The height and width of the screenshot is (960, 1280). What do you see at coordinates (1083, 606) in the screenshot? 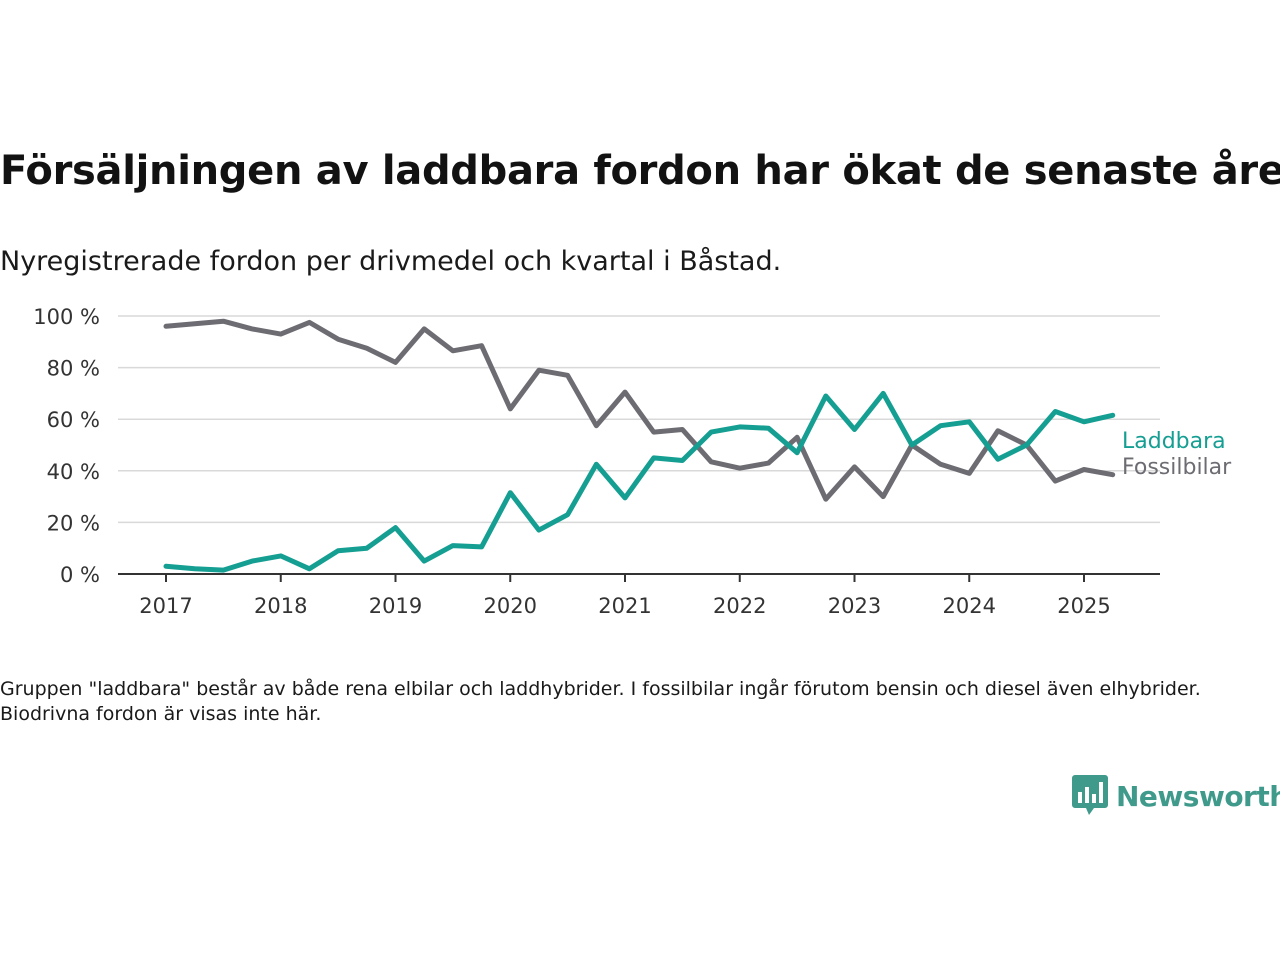
I see `x-tick-label: 2025` at bounding box center [1083, 606].